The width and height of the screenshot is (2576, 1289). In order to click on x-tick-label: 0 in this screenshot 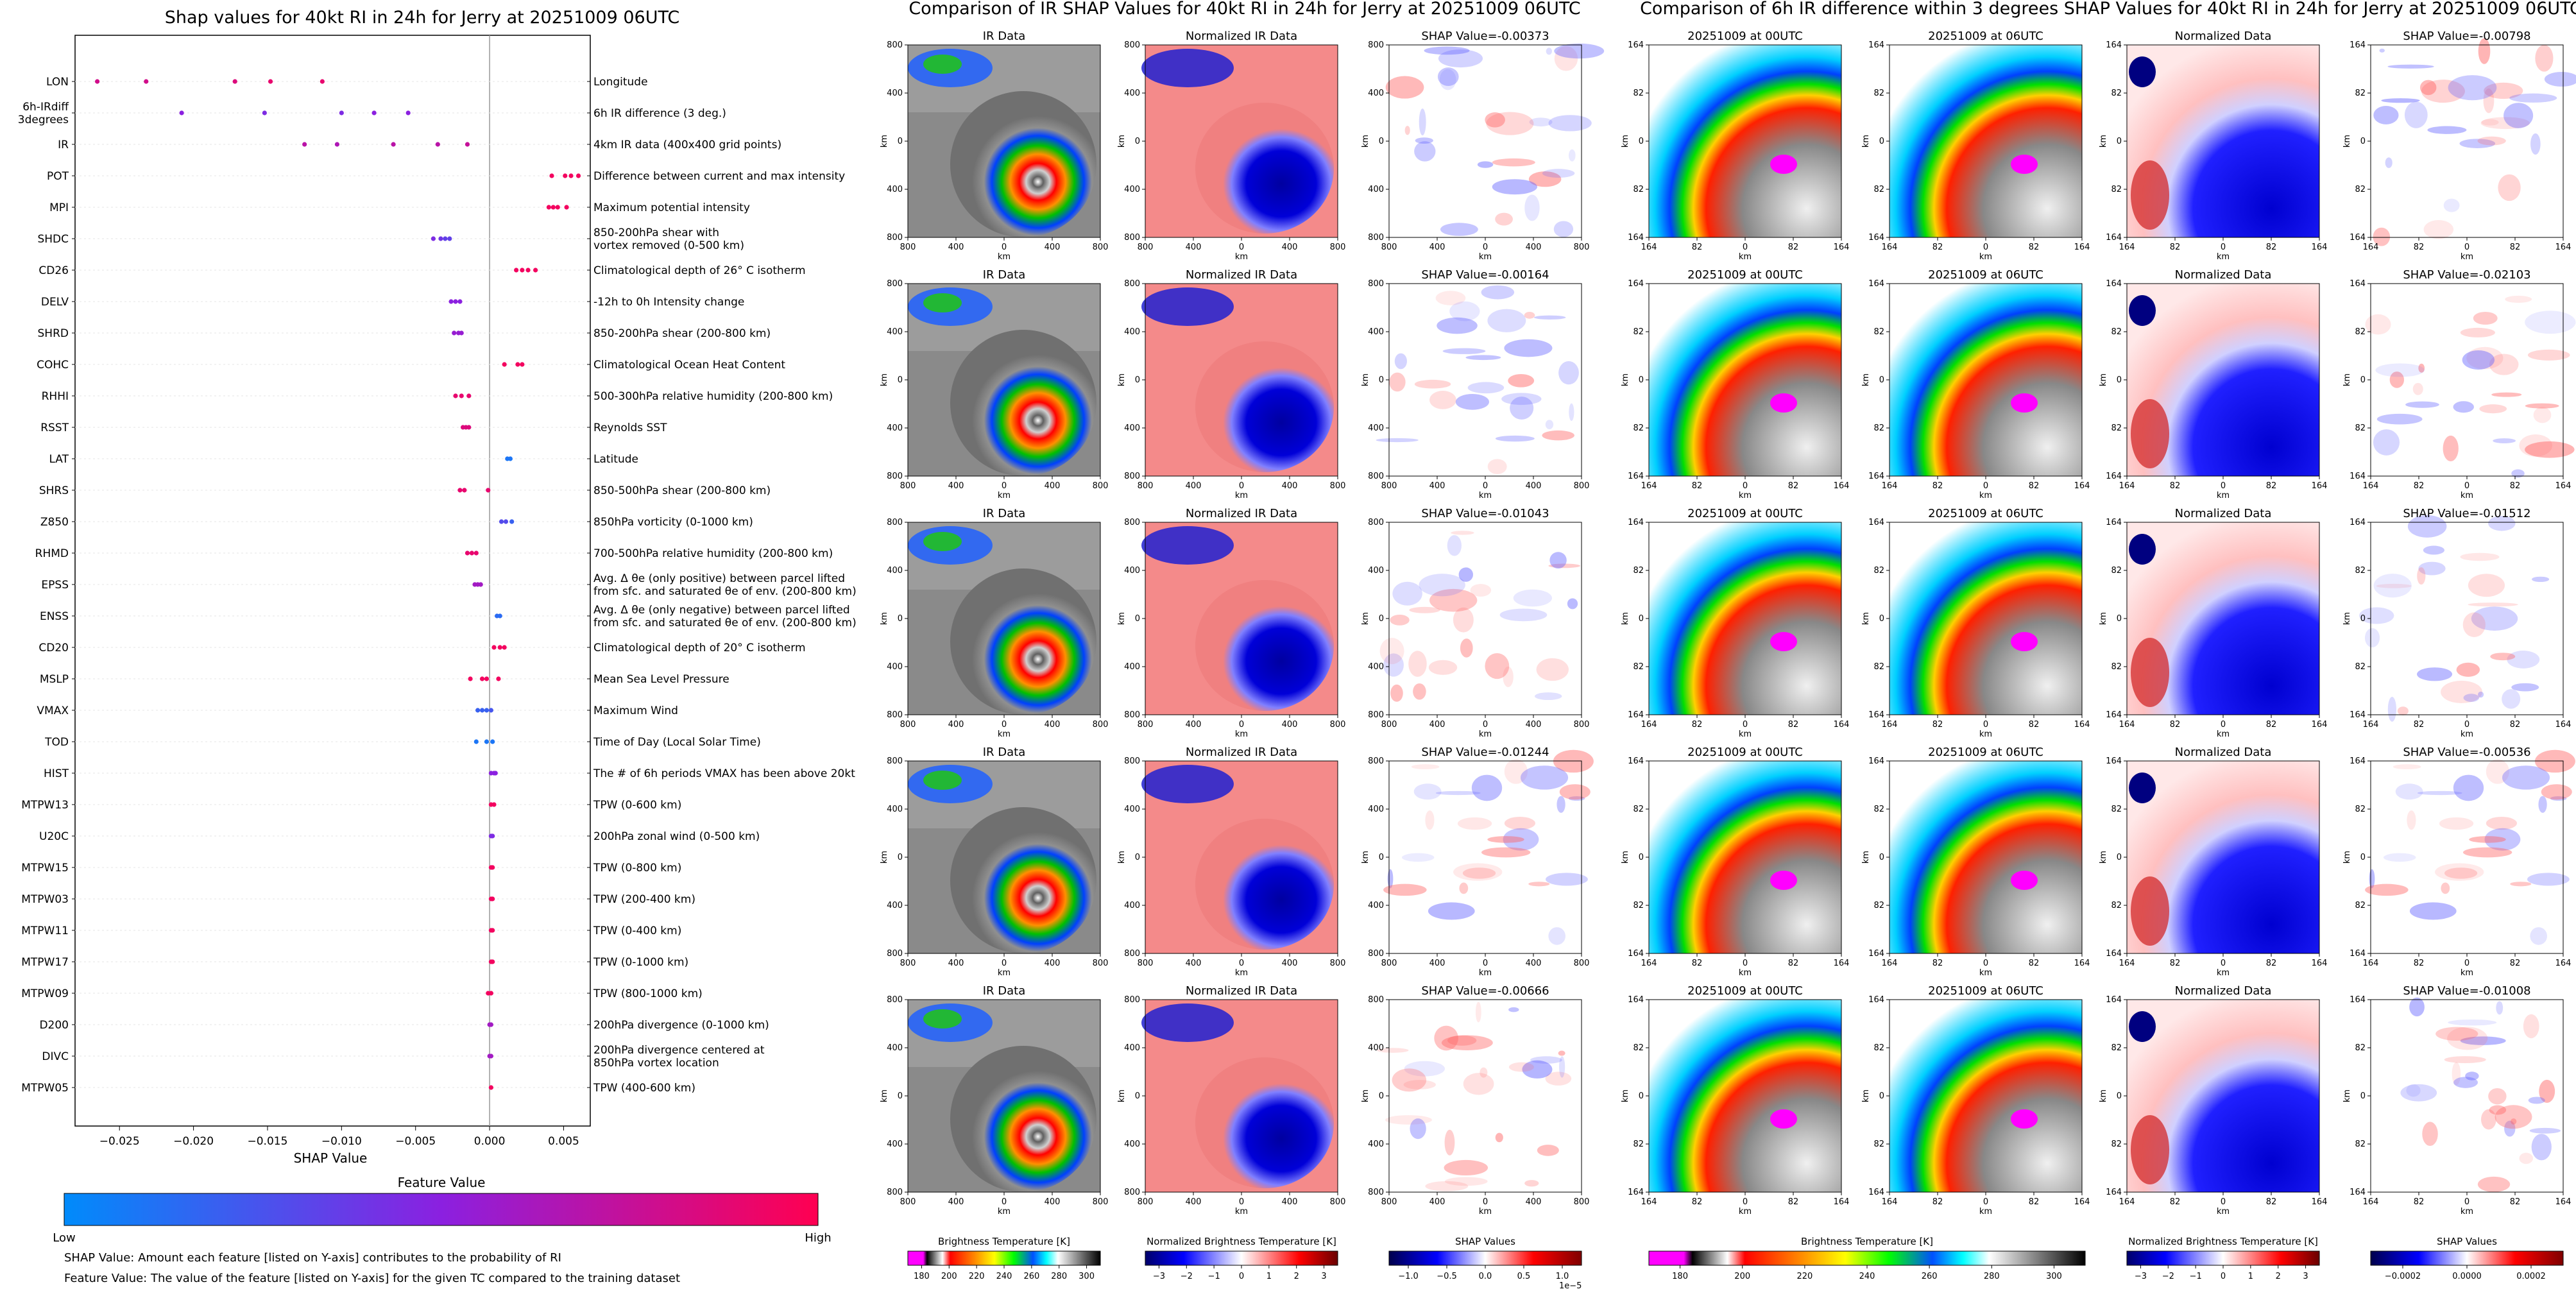, I will do `click(2223, 486)`.